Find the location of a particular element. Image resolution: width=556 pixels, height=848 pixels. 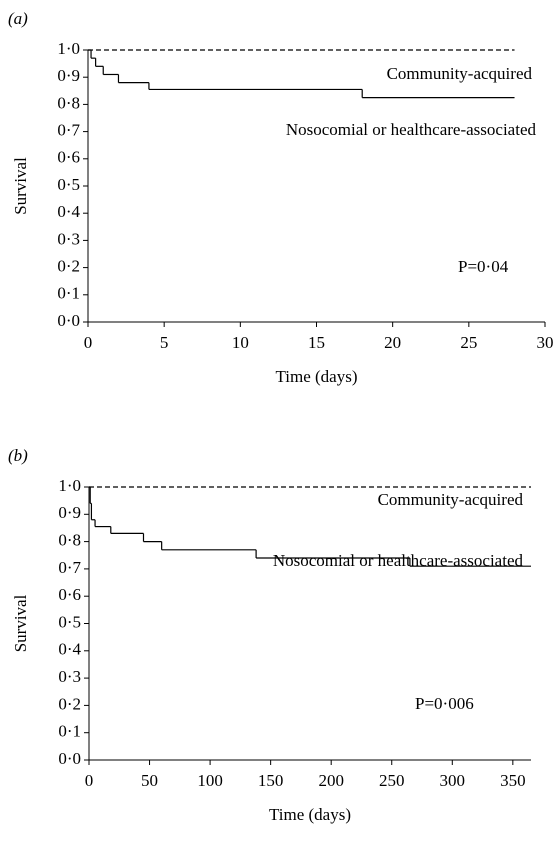

x-tick-label: 30 is located at coordinates (545, 342).